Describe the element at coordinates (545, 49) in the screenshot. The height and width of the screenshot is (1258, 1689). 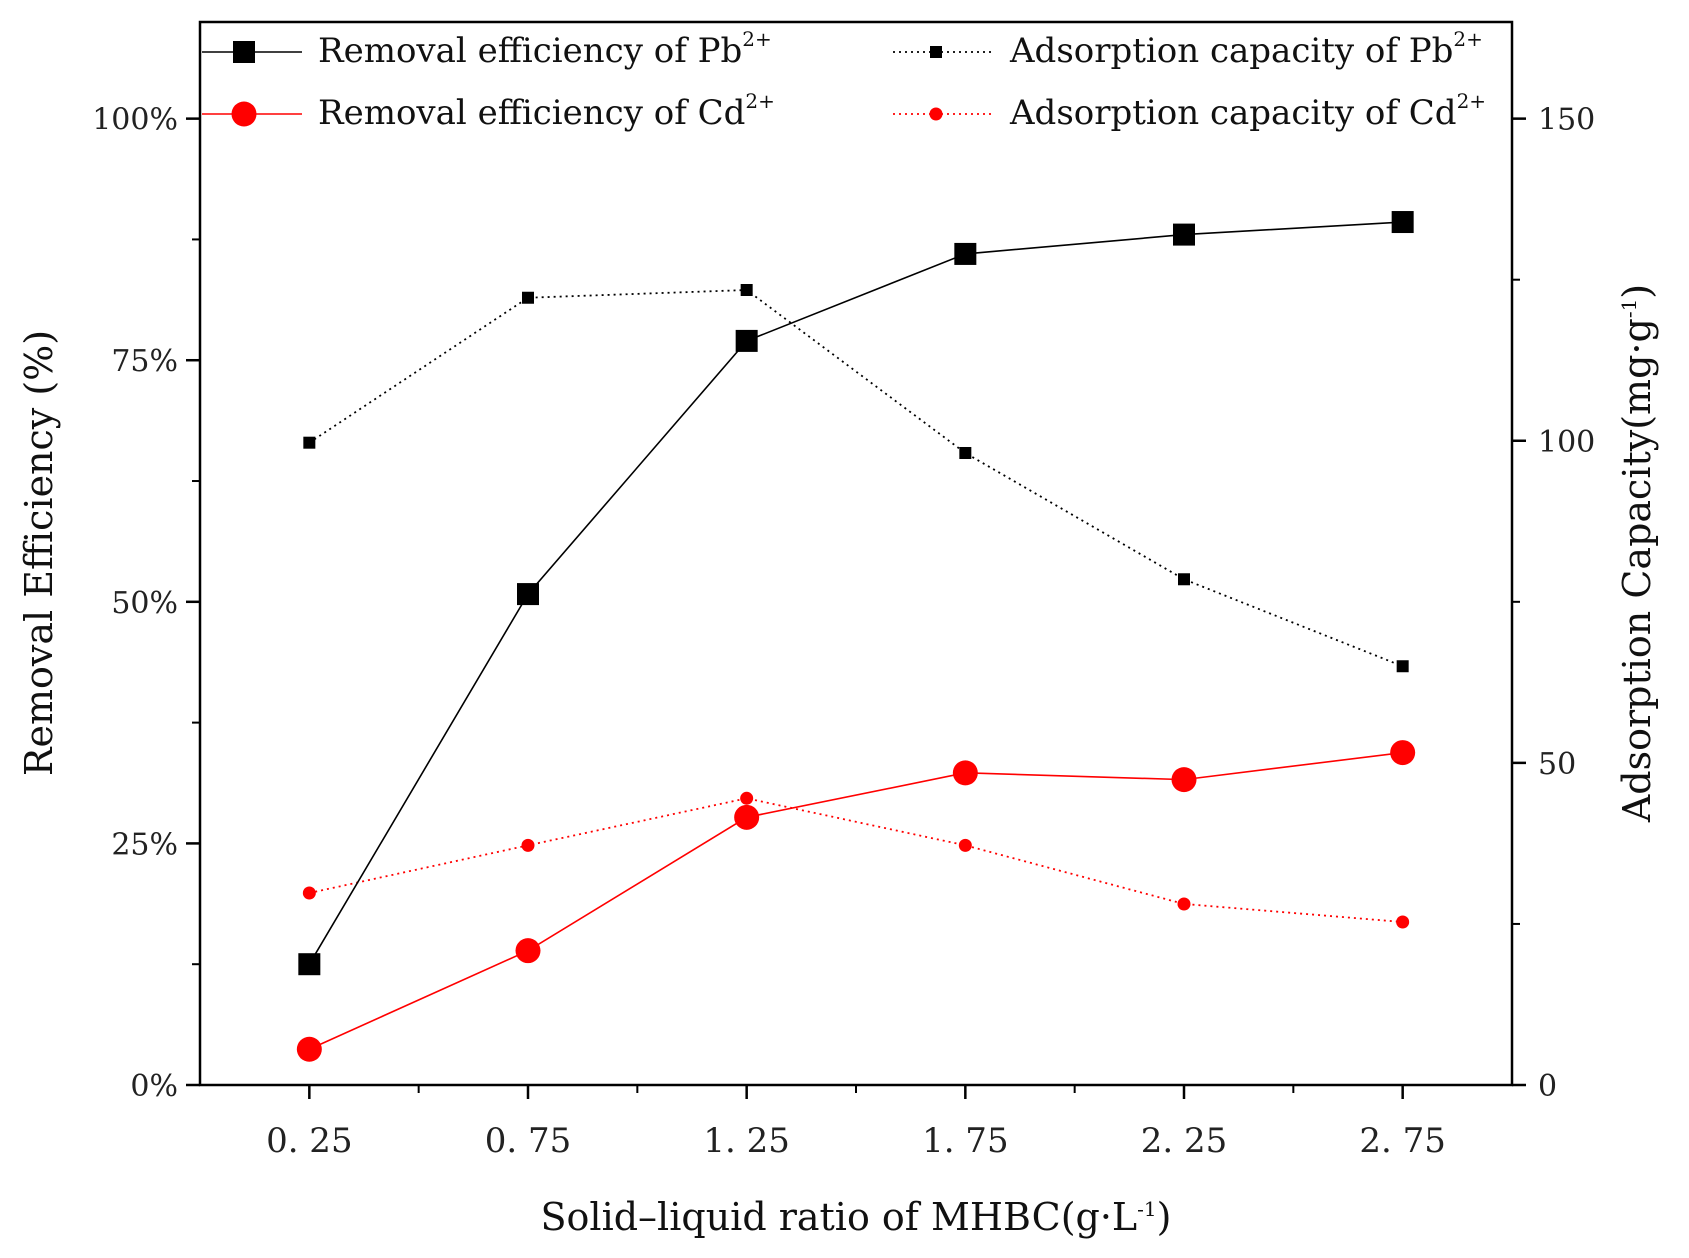
I see `legend-label: Removal efficiency of Pb2+` at that location.